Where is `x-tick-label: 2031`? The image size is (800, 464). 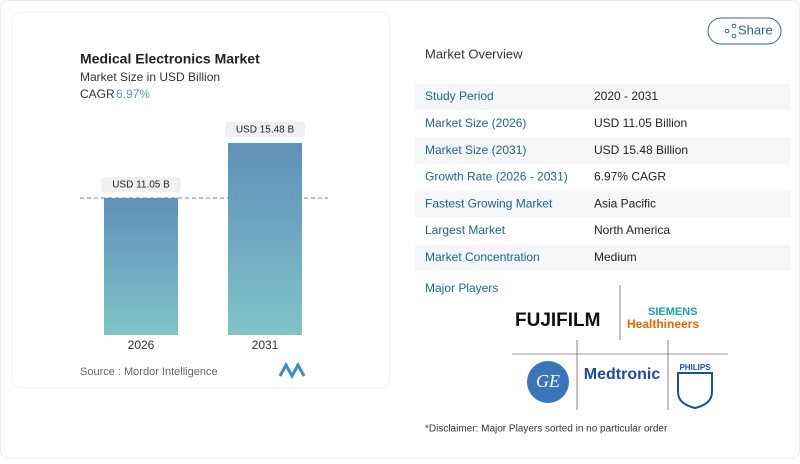 x-tick-label: 2031 is located at coordinates (265, 345).